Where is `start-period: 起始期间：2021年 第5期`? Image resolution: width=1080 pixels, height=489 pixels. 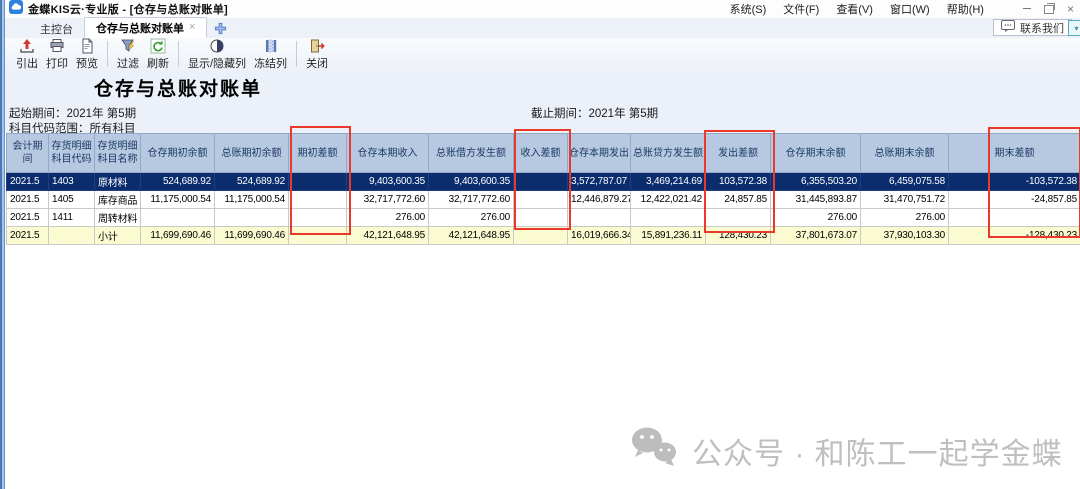
start-period: 起始期间：2021年 第5期 is located at coordinates (73, 114).